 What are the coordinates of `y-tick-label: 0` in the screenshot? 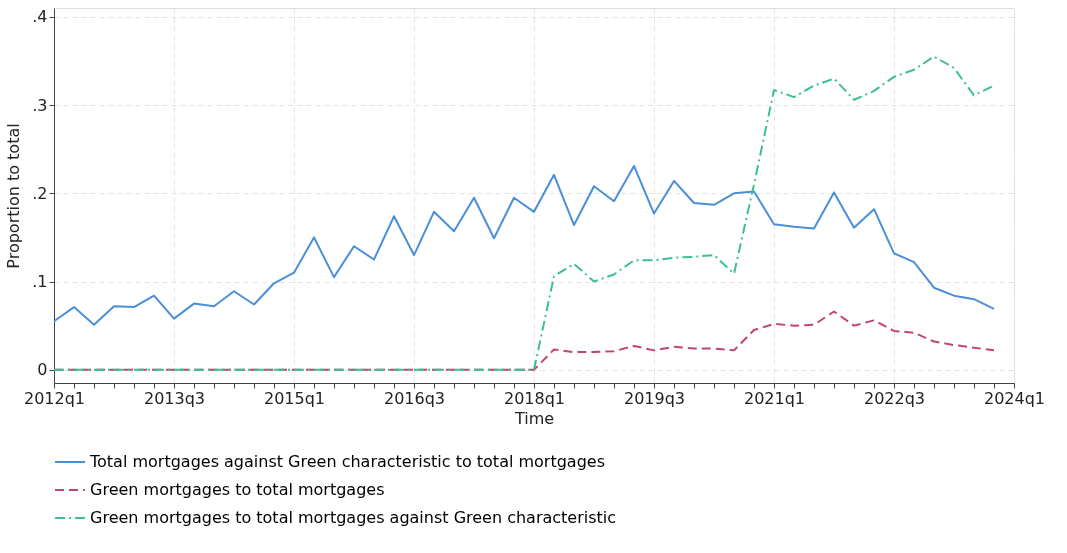 It's located at (42, 370).